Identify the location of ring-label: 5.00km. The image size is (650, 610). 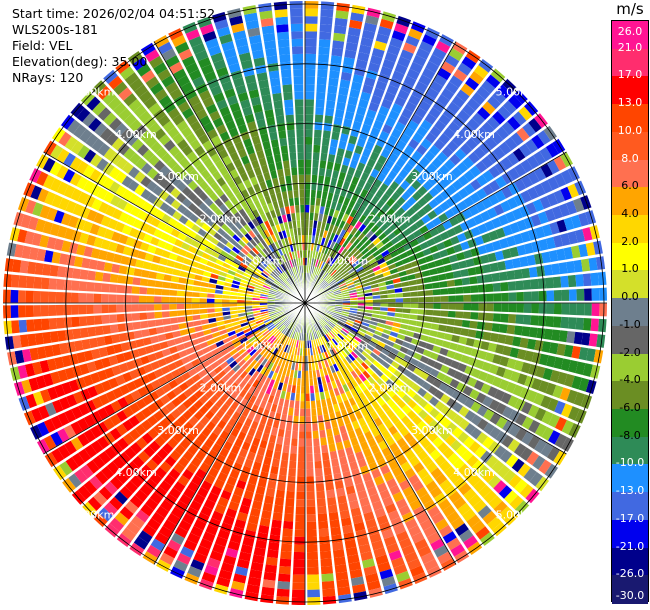
(517, 92).